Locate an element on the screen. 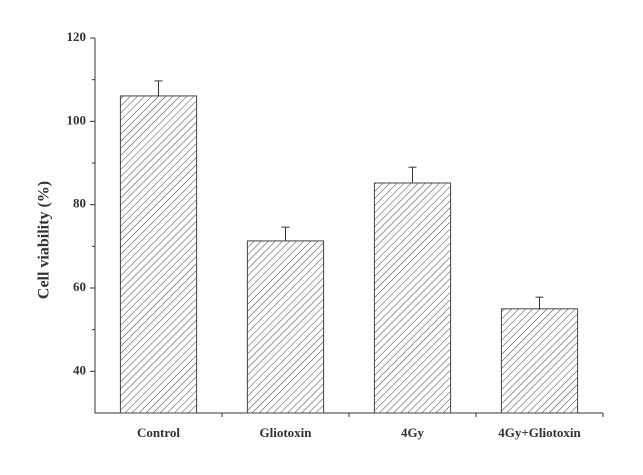 The height and width of the screenshot is (475, 643). y-tick-label: 60 is located at coordinates (79, 286).